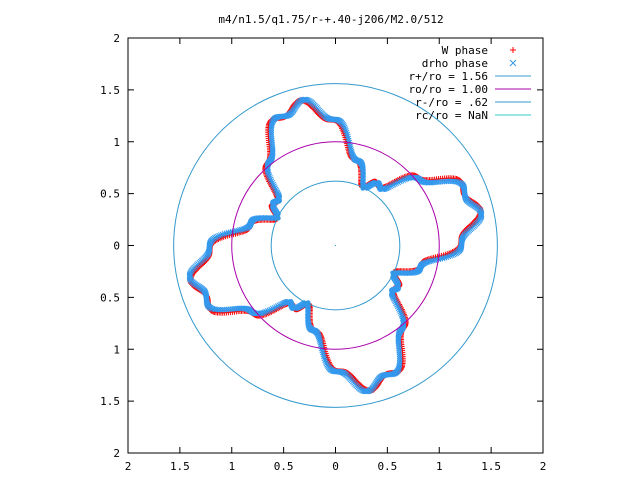  Describe the element at coordinates (448, 76) in the screenshot. I see `legend-label: r+/ro = 1.56` at that location.